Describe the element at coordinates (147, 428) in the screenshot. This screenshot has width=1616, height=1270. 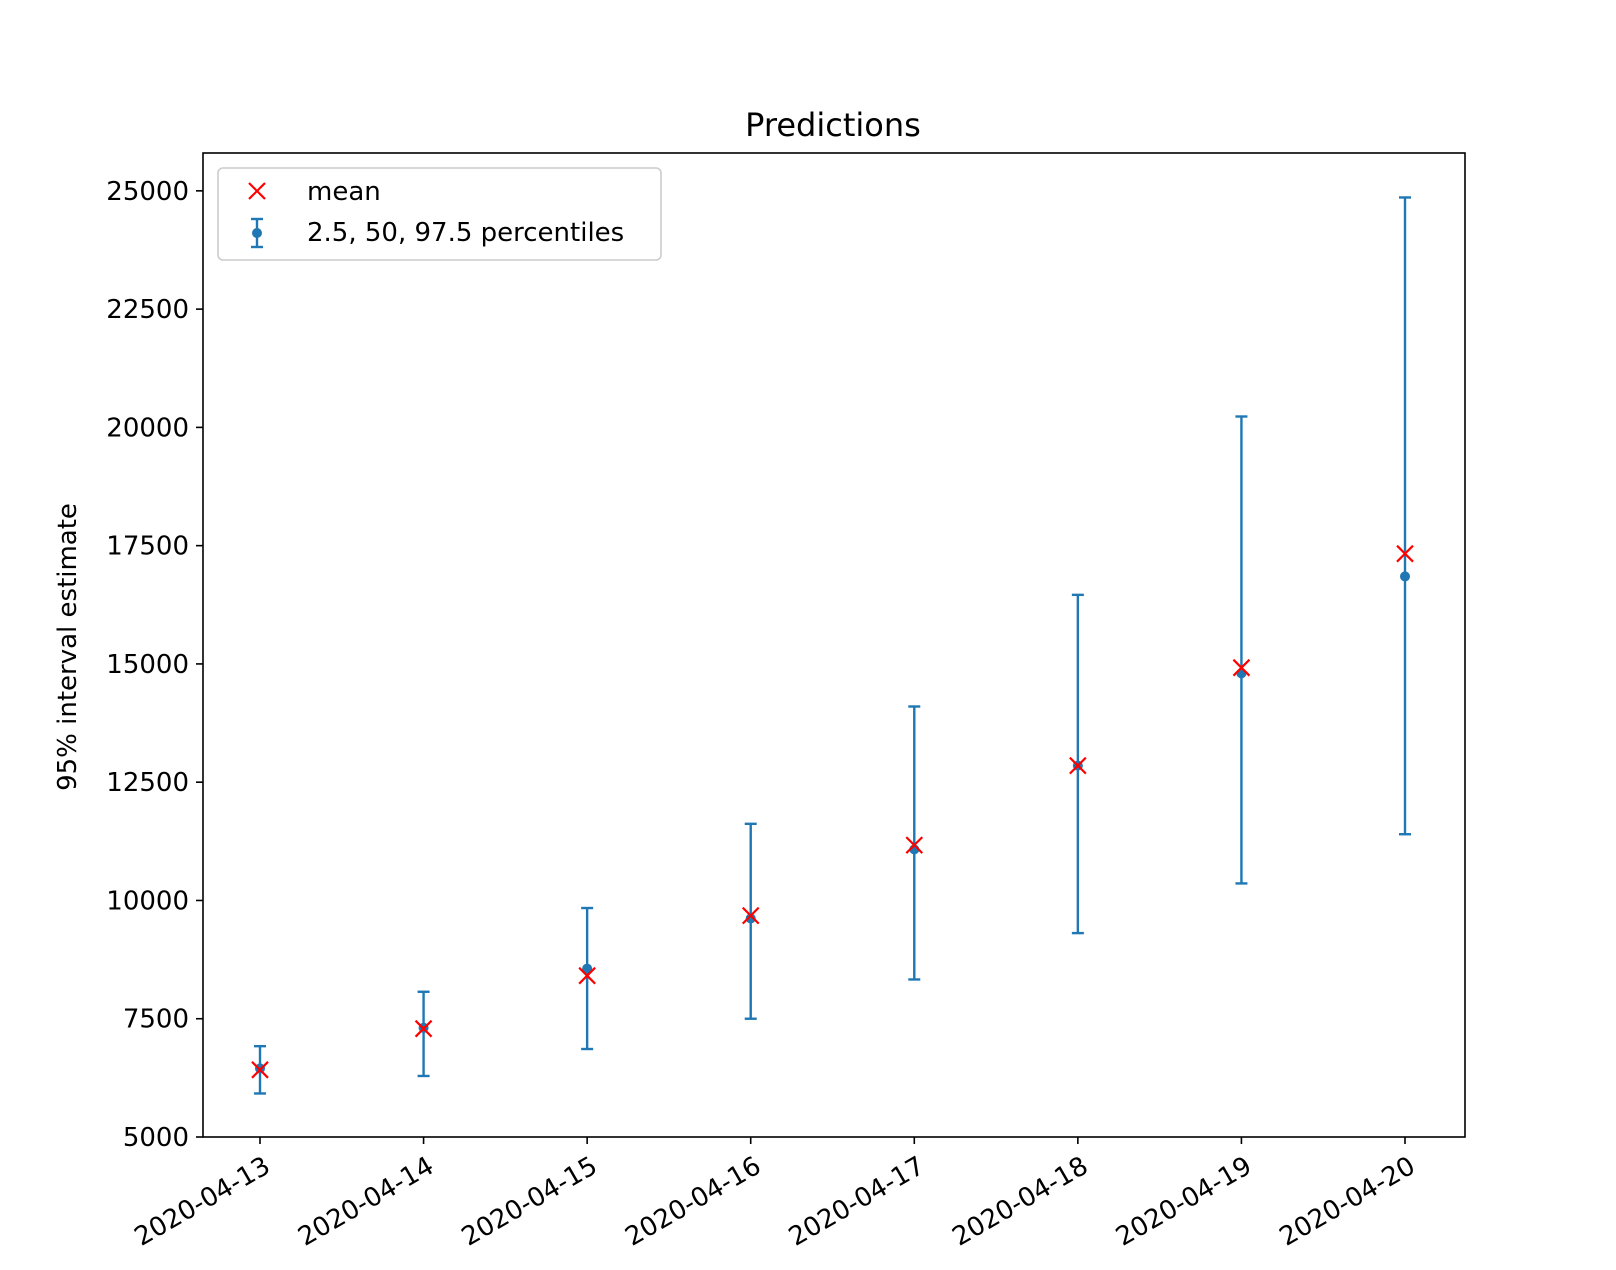
I see `y-tick-label: 20000` at that location.